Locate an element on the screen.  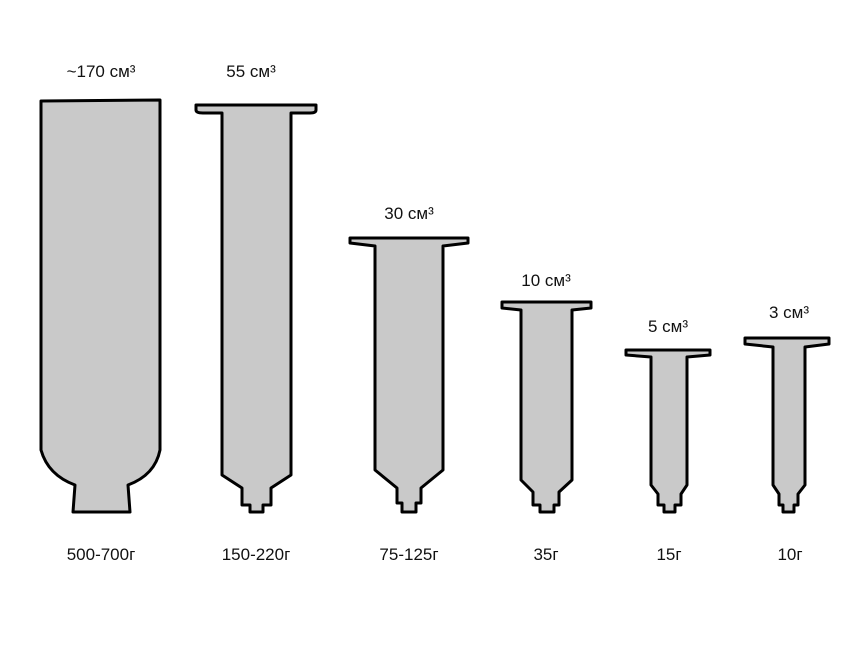
volume-label: ~170 см³ is located at coordinates (101, 71).